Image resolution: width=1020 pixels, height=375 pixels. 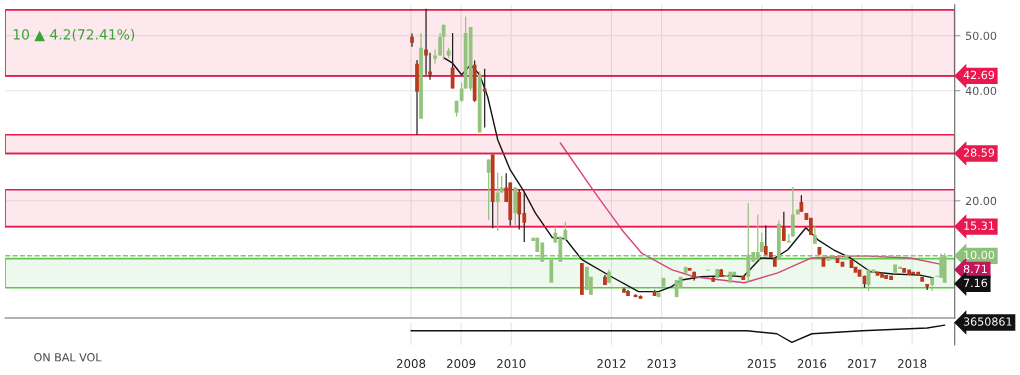 What do you see at coordinates (661, 364) in the screenshot?
I see `x-tick-label: 2013` at bounding box center [661, 364].